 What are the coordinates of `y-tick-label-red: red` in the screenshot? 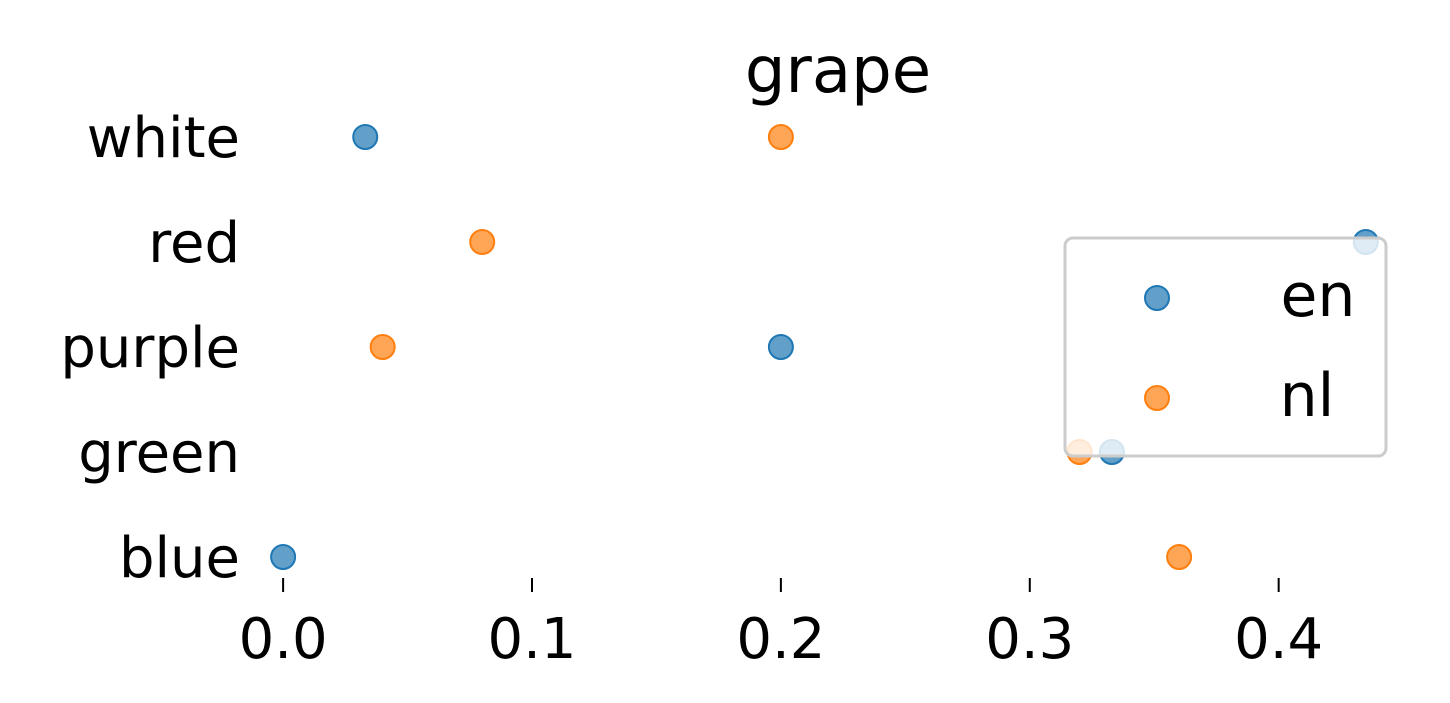 It's located at (194, 243).